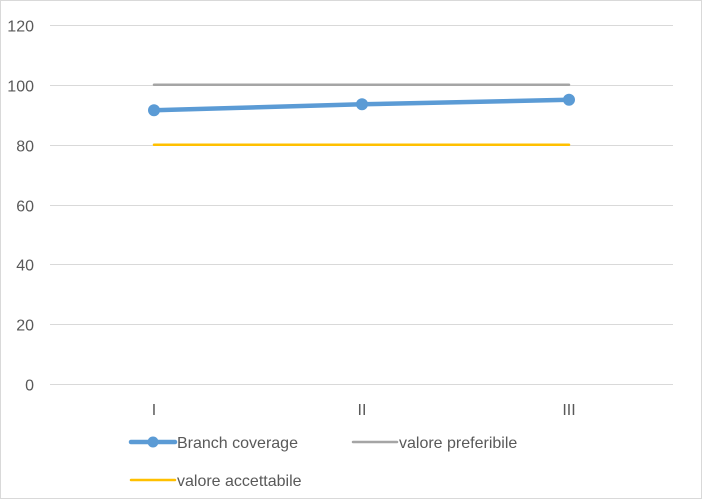 The image size is (702, 499). I want to click on y-tick-label: 0, so click(29, 386).